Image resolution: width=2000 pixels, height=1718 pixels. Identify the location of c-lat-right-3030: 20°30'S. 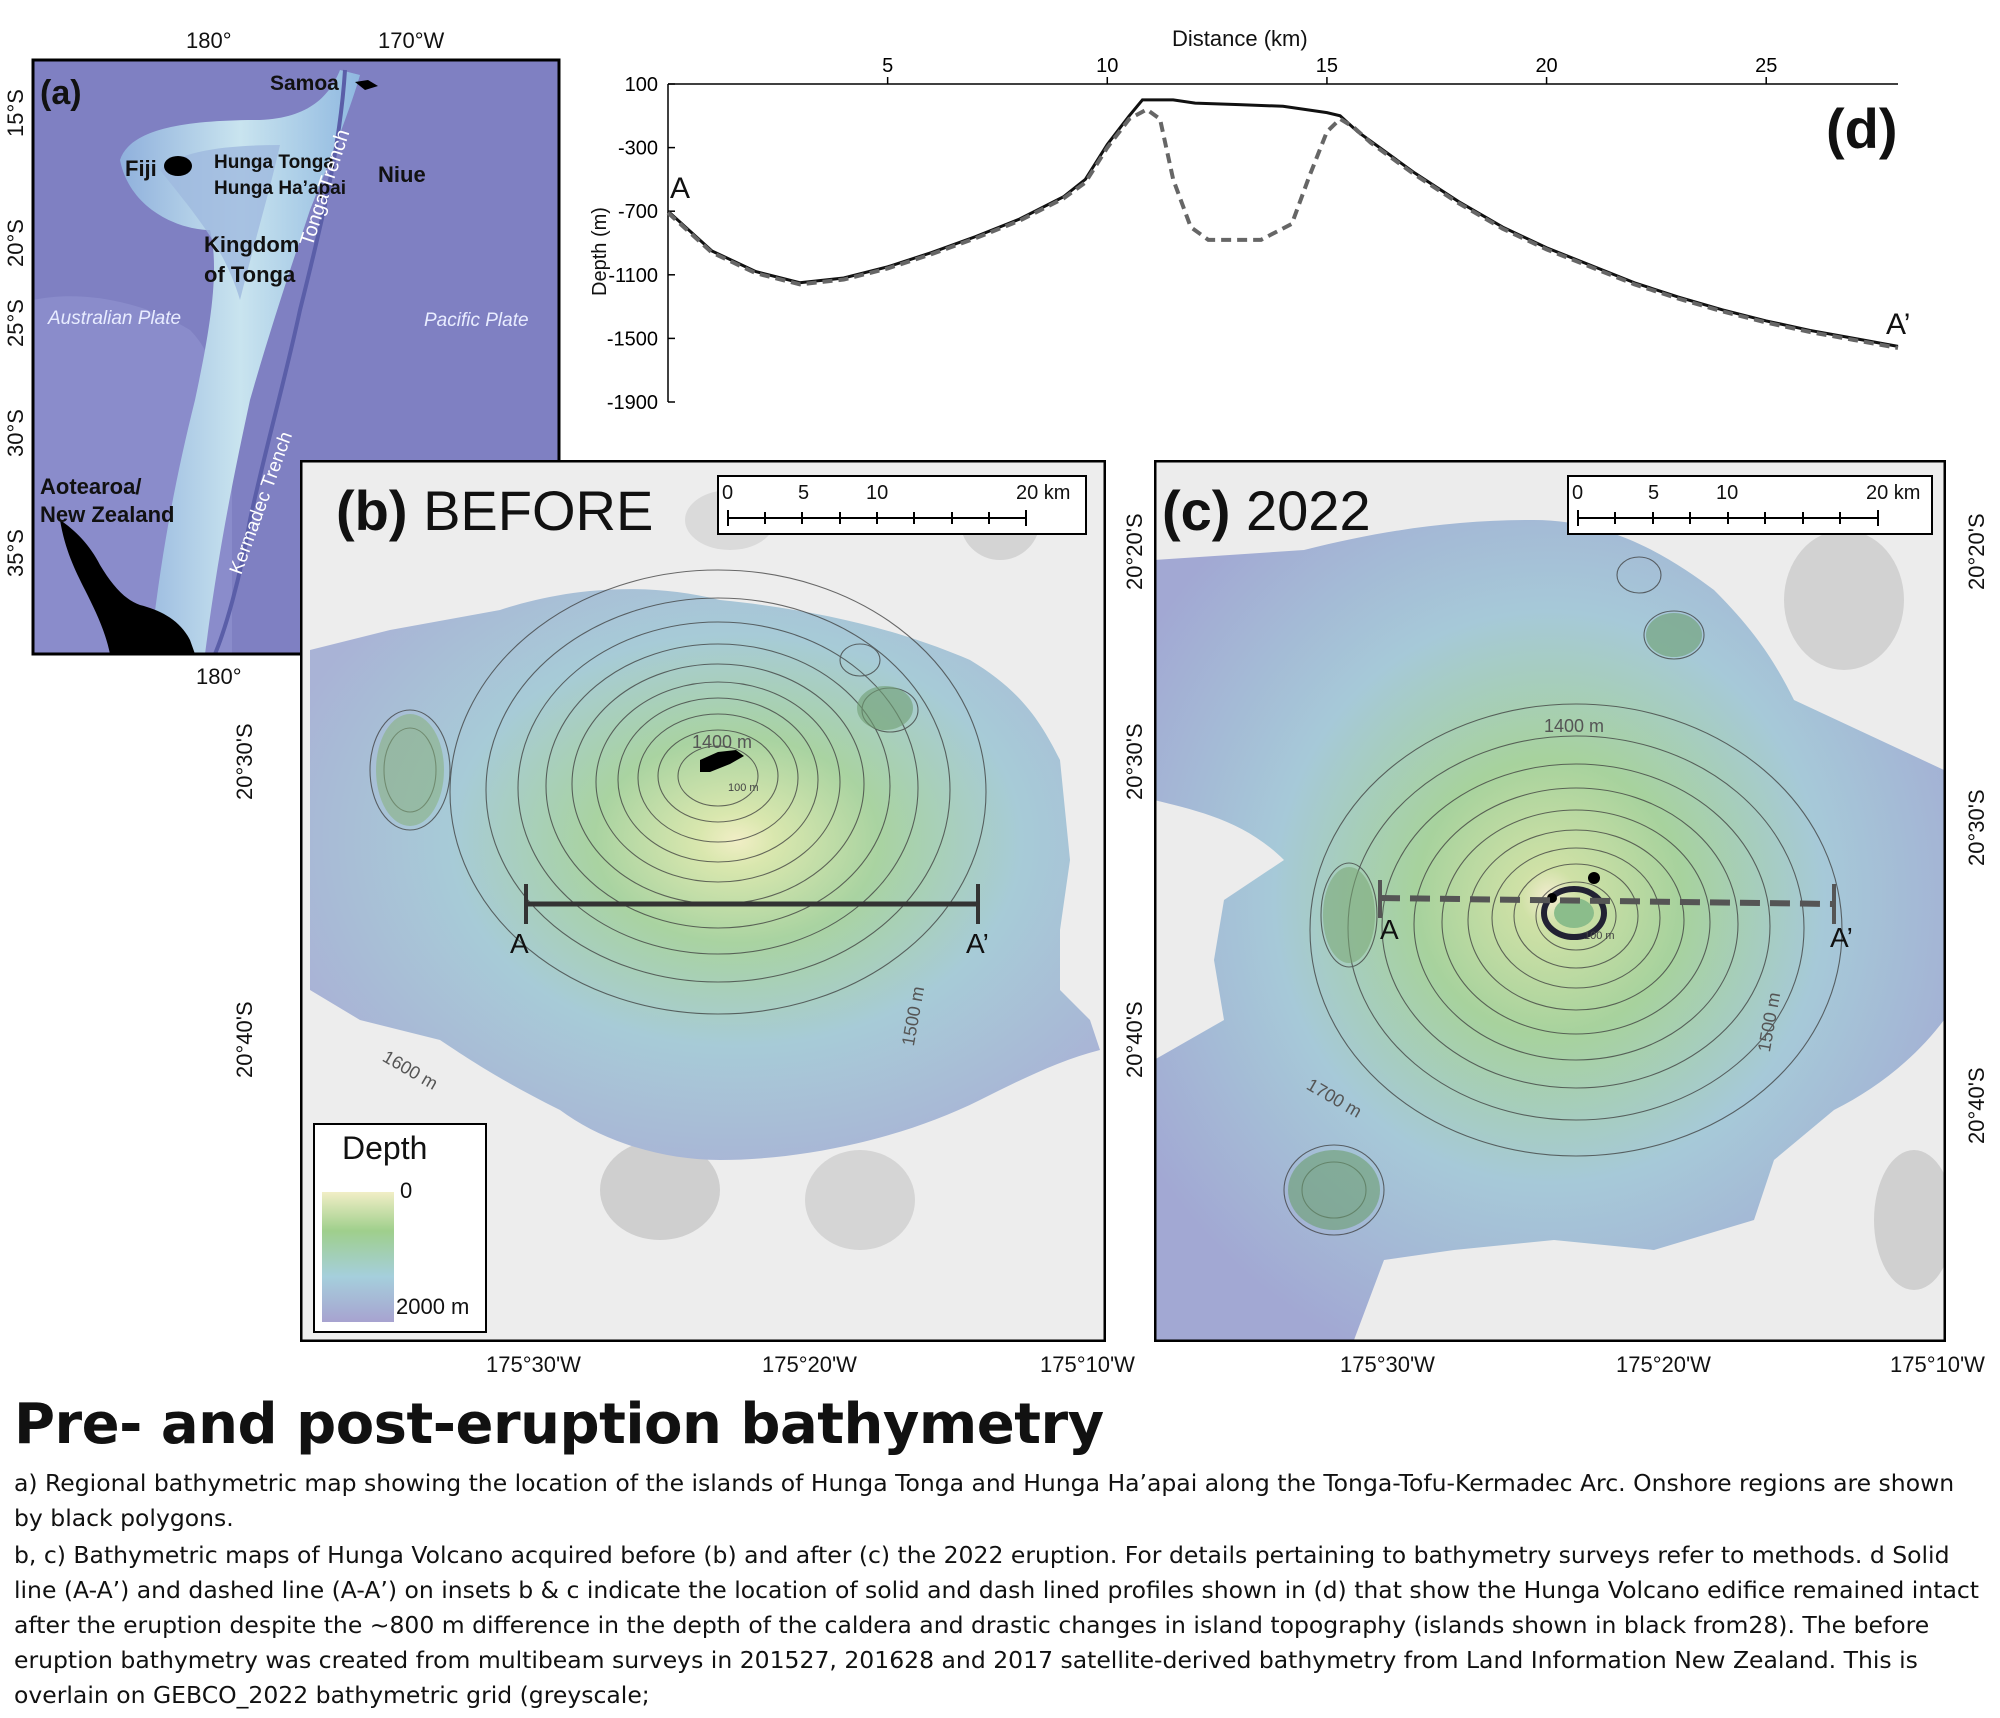
(1976, 827).